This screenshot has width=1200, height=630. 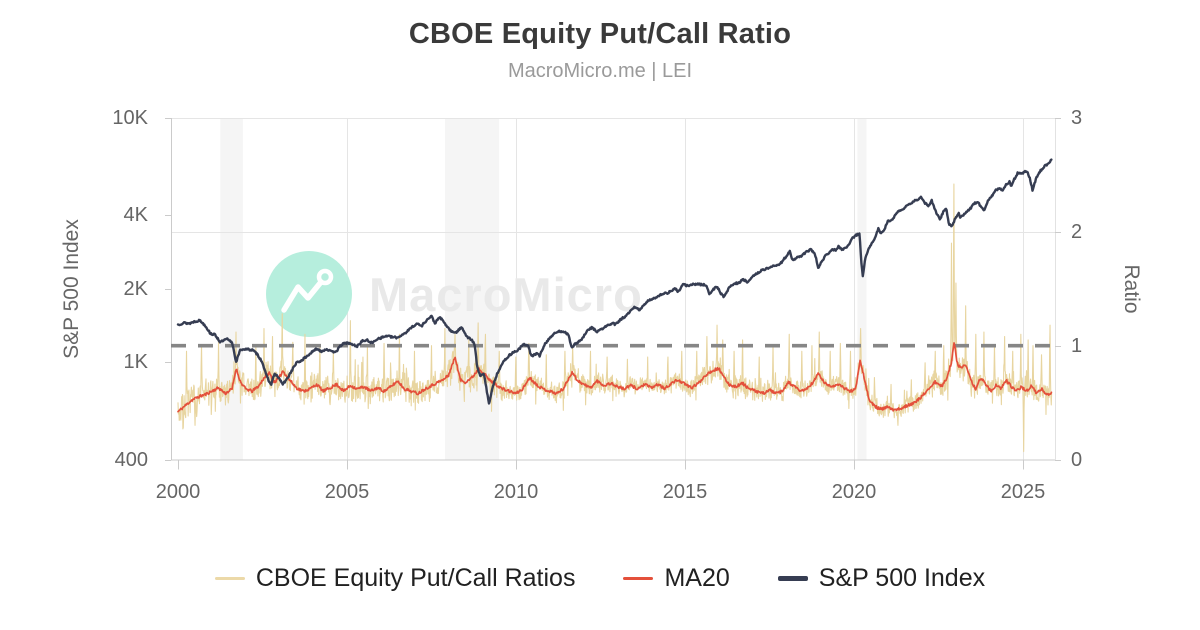 I want to click on y-left-tick-400: 400, so click(x=131, y=459).